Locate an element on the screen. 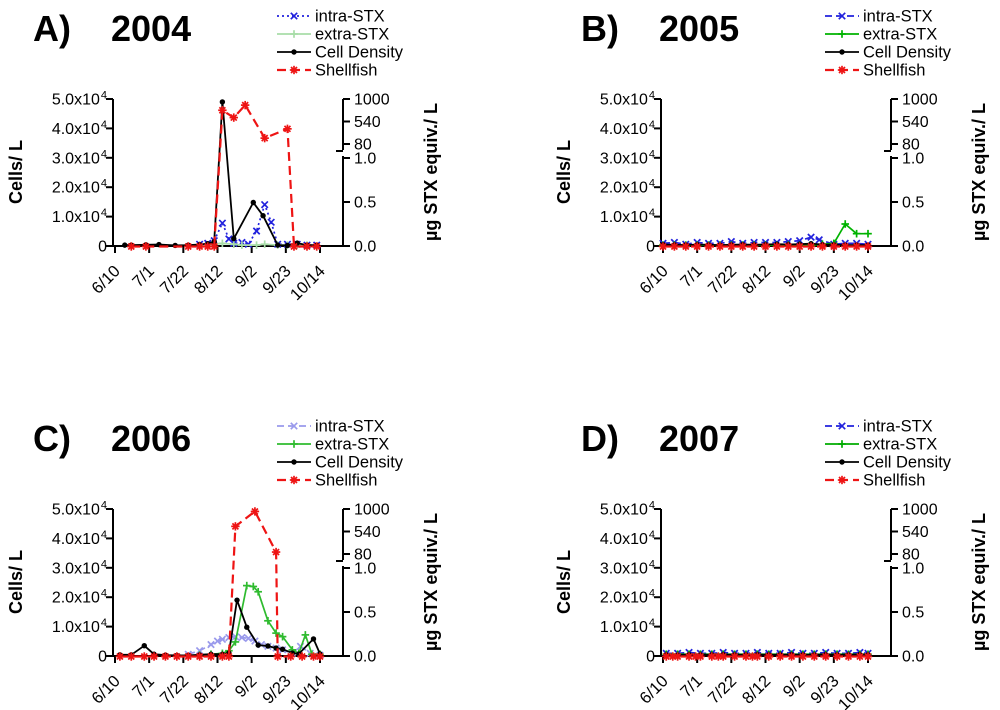 The height and width of the screenshot is (710, 1000). legend-item-Cell Density: Cell Density is located at coordinates (340, 463).